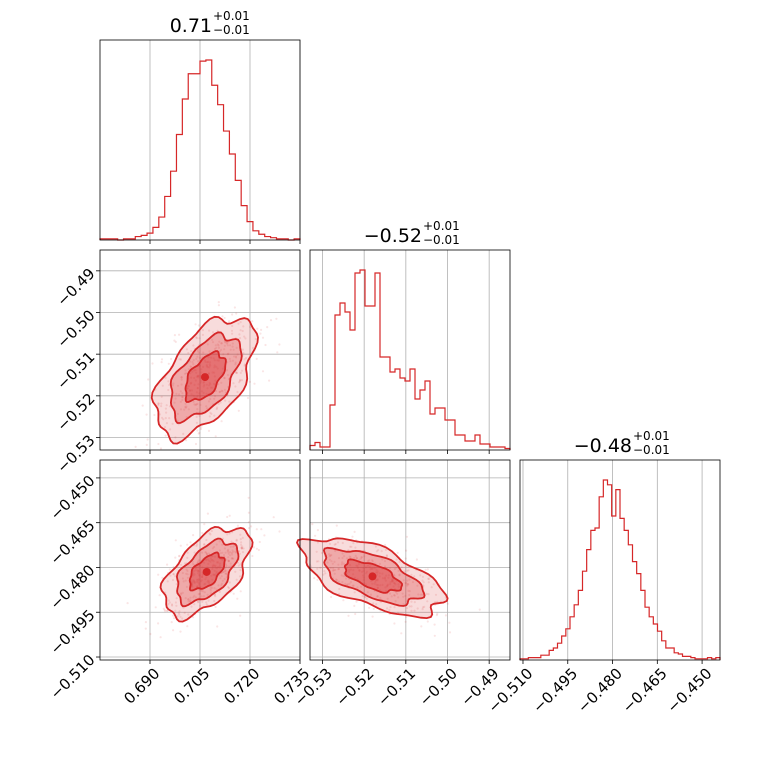  I want to click on title-upper: +0.01, so click(231, 16).